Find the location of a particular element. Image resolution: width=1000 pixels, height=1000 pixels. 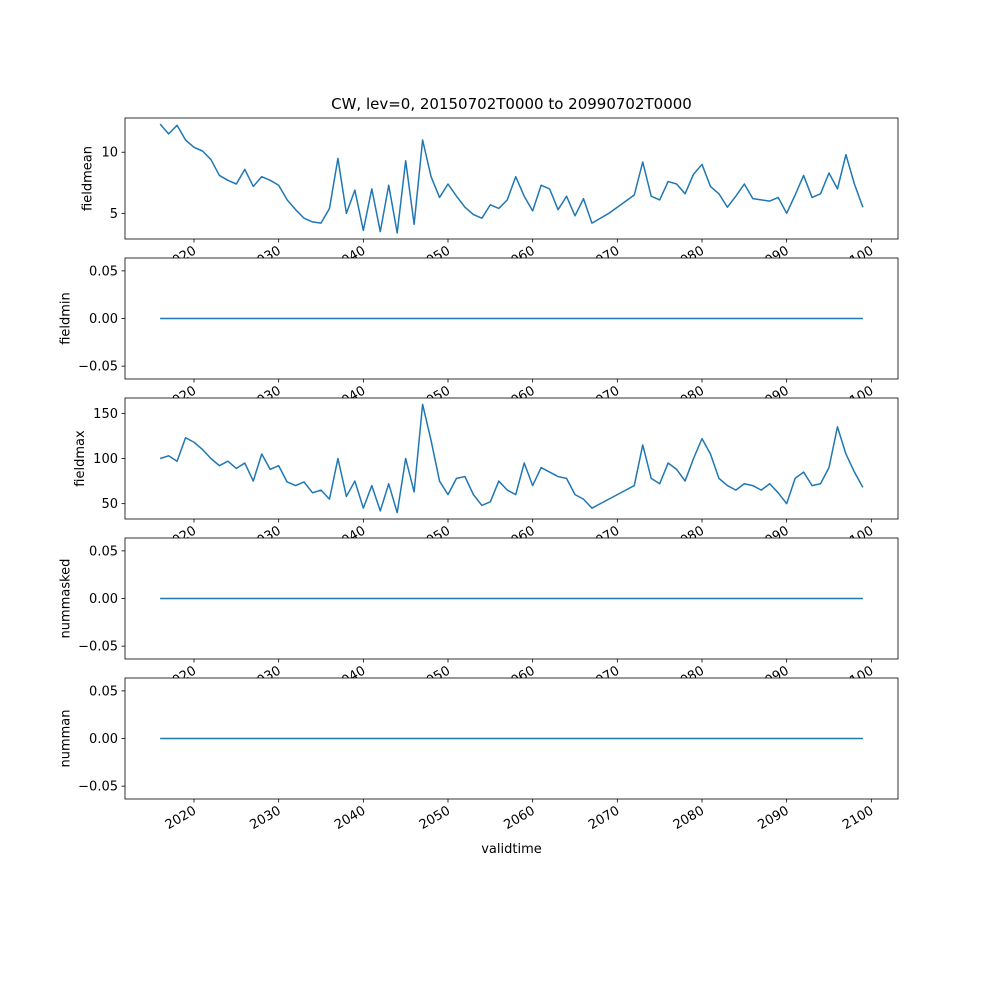

x-axis-label: validtime is located at coordinates (511, 849).